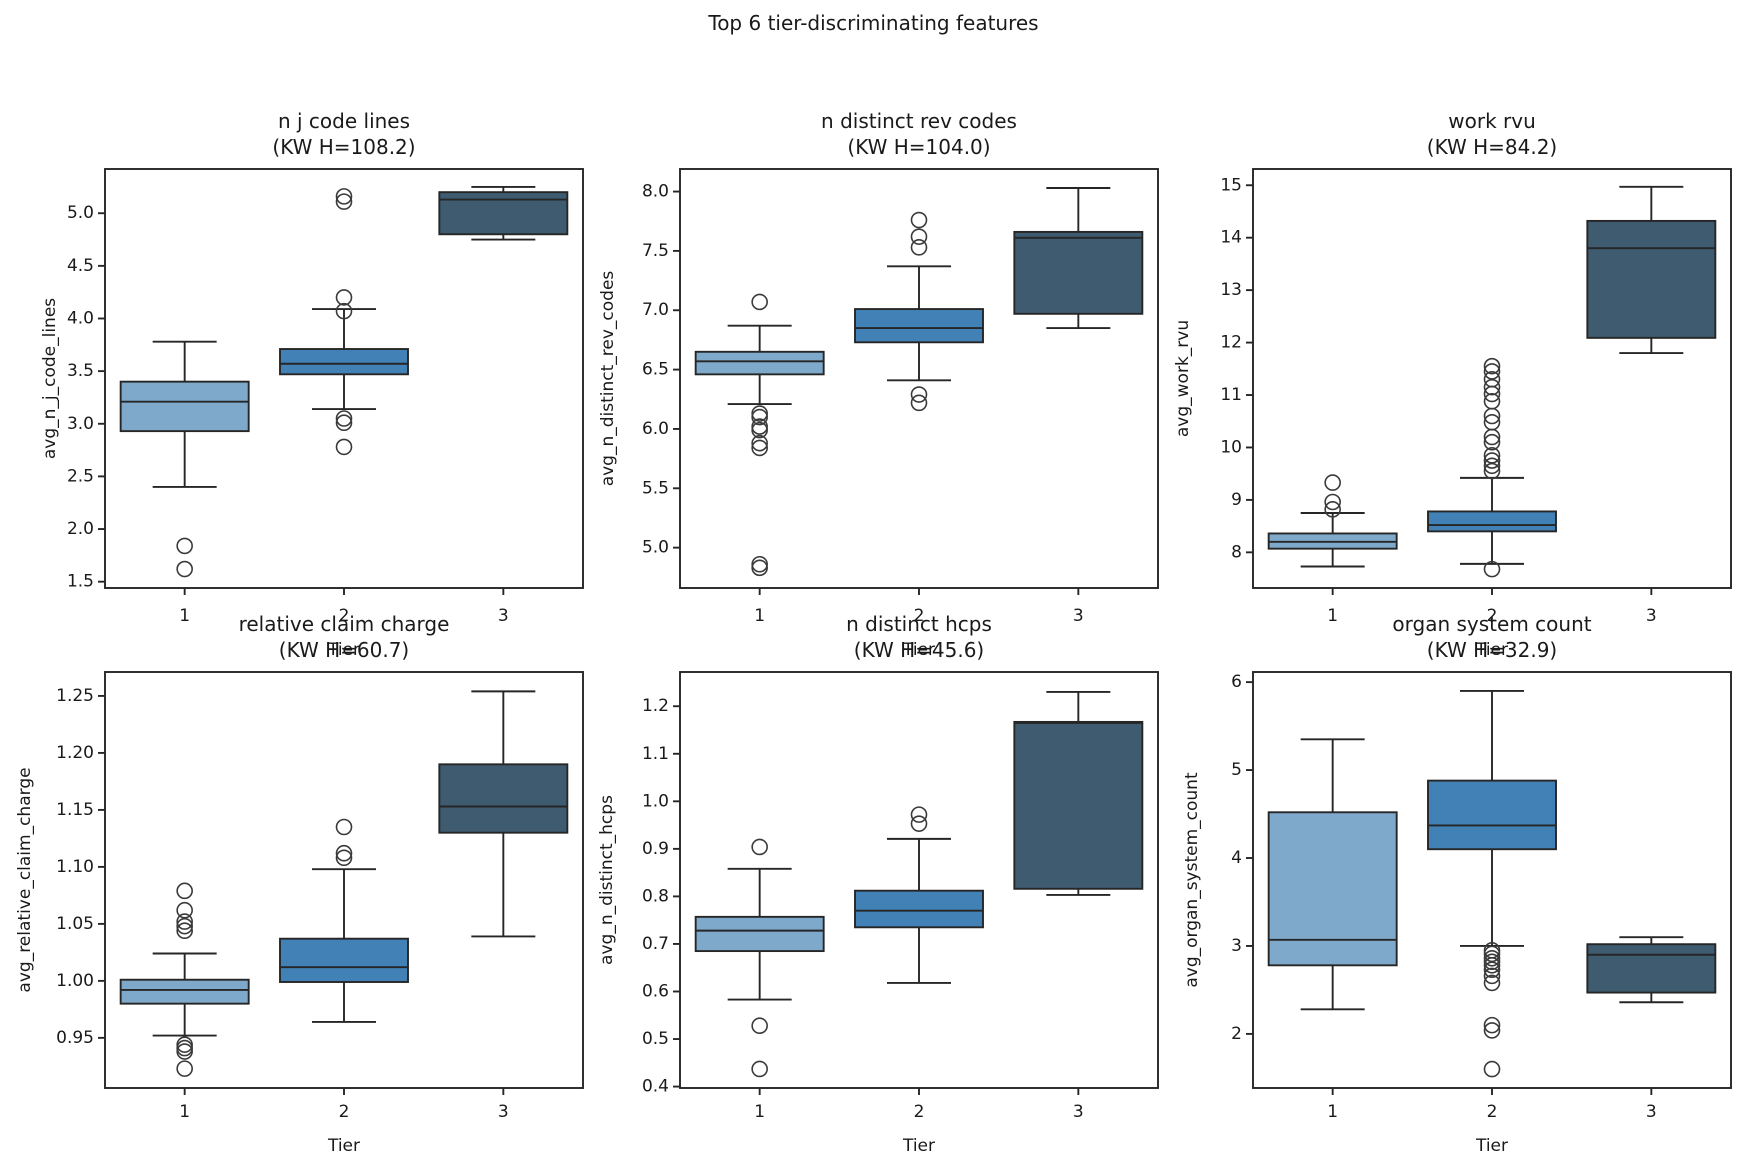 This screenshot has width=1747, height=1172. I want to click on subplot-title: n j code lines, so click(344, 121).